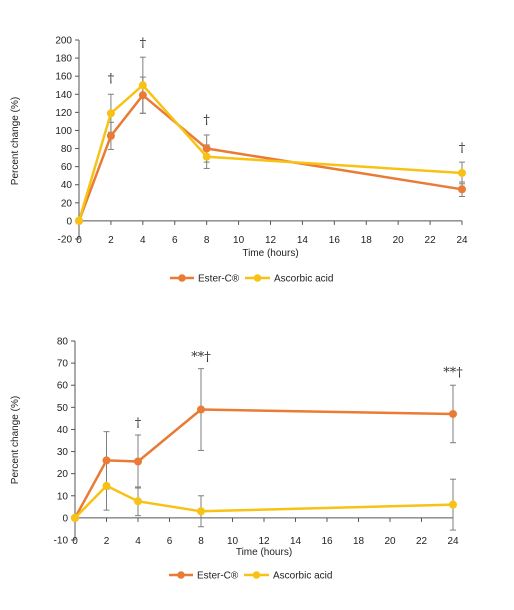 Image resolution: width=514 pixels, height=610 pixels. Describe the element at coordinates (63, 408) in the screenshot. I see `y-tick-label: 50` at that location.